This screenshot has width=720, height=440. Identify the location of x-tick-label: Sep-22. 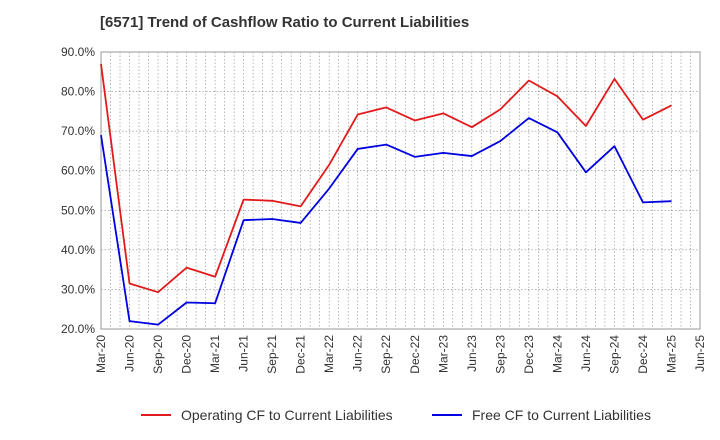
(386, 354).